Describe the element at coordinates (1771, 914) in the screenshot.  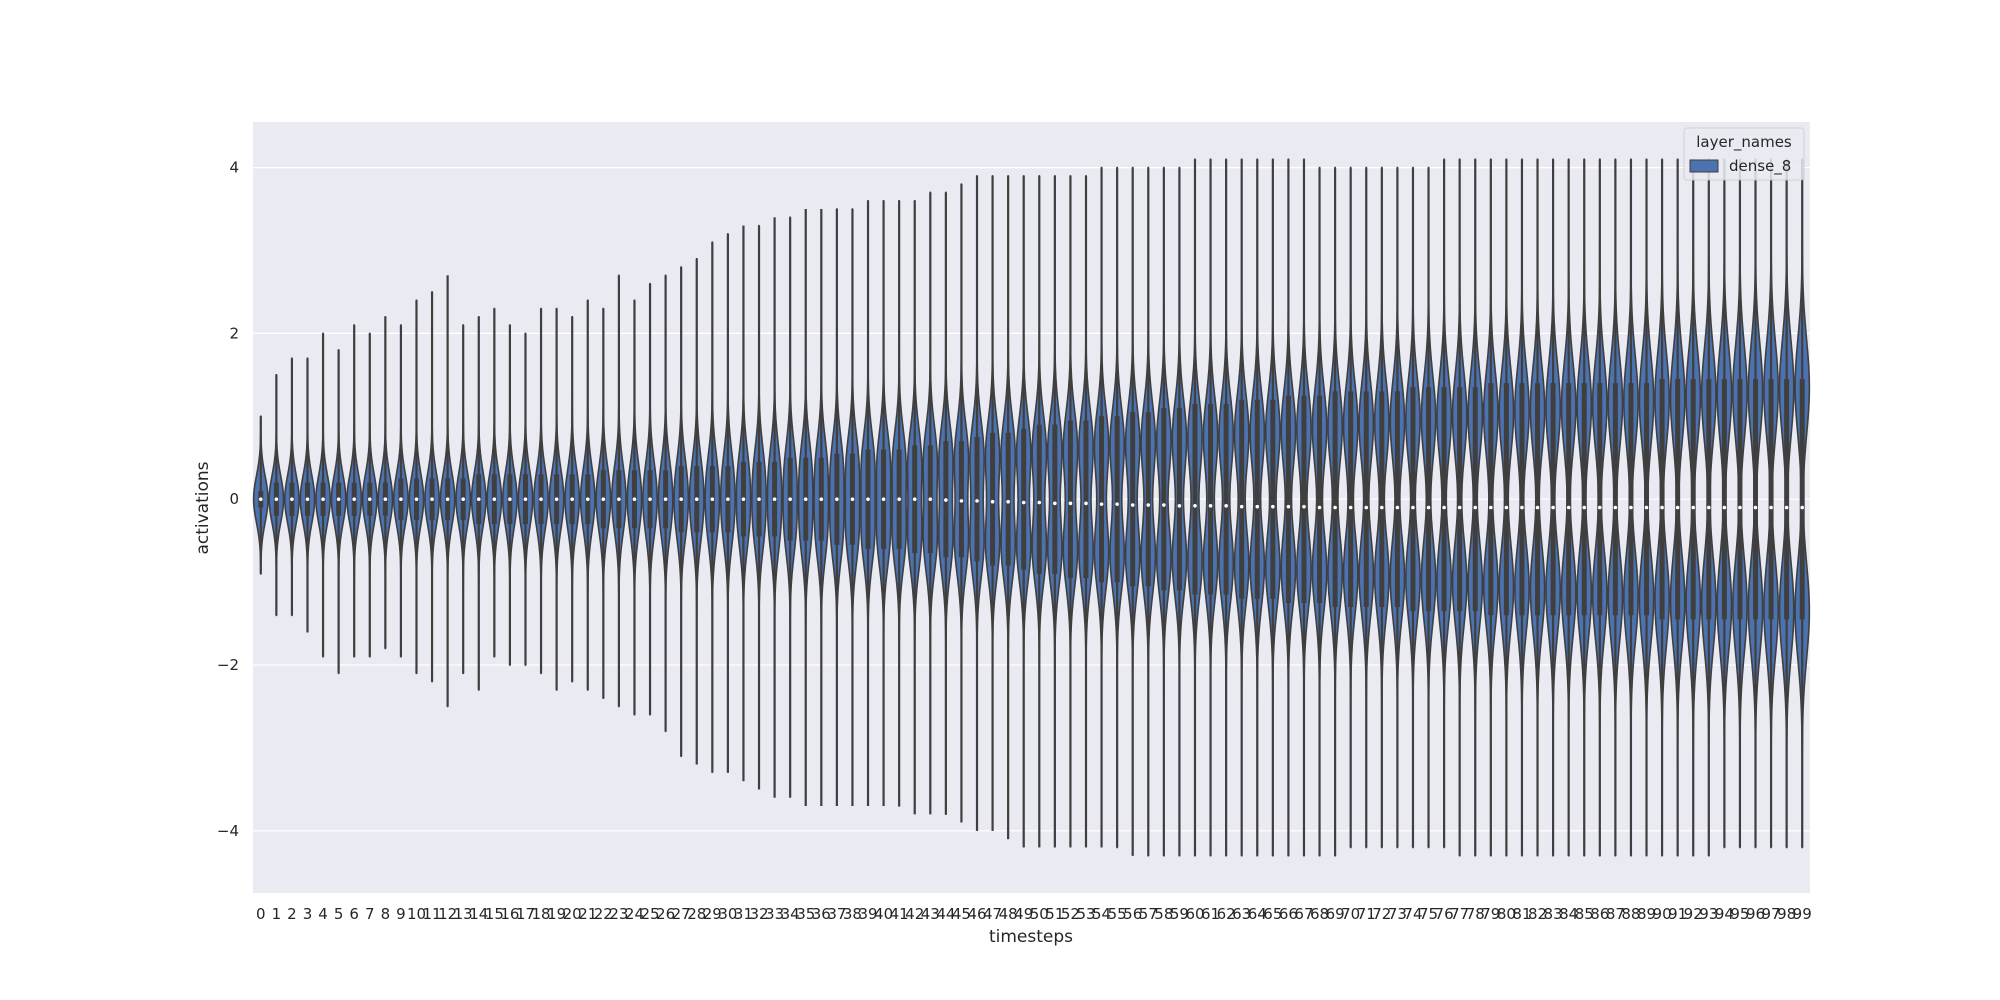
I see `x-tick-label: 97` at that location.